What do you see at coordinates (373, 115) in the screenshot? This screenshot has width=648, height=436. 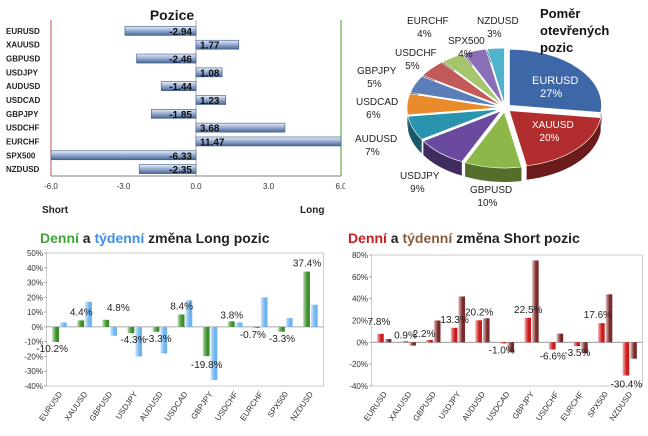 I see `pie-value-usdcad: 6%` at bounding box center [373, 115].